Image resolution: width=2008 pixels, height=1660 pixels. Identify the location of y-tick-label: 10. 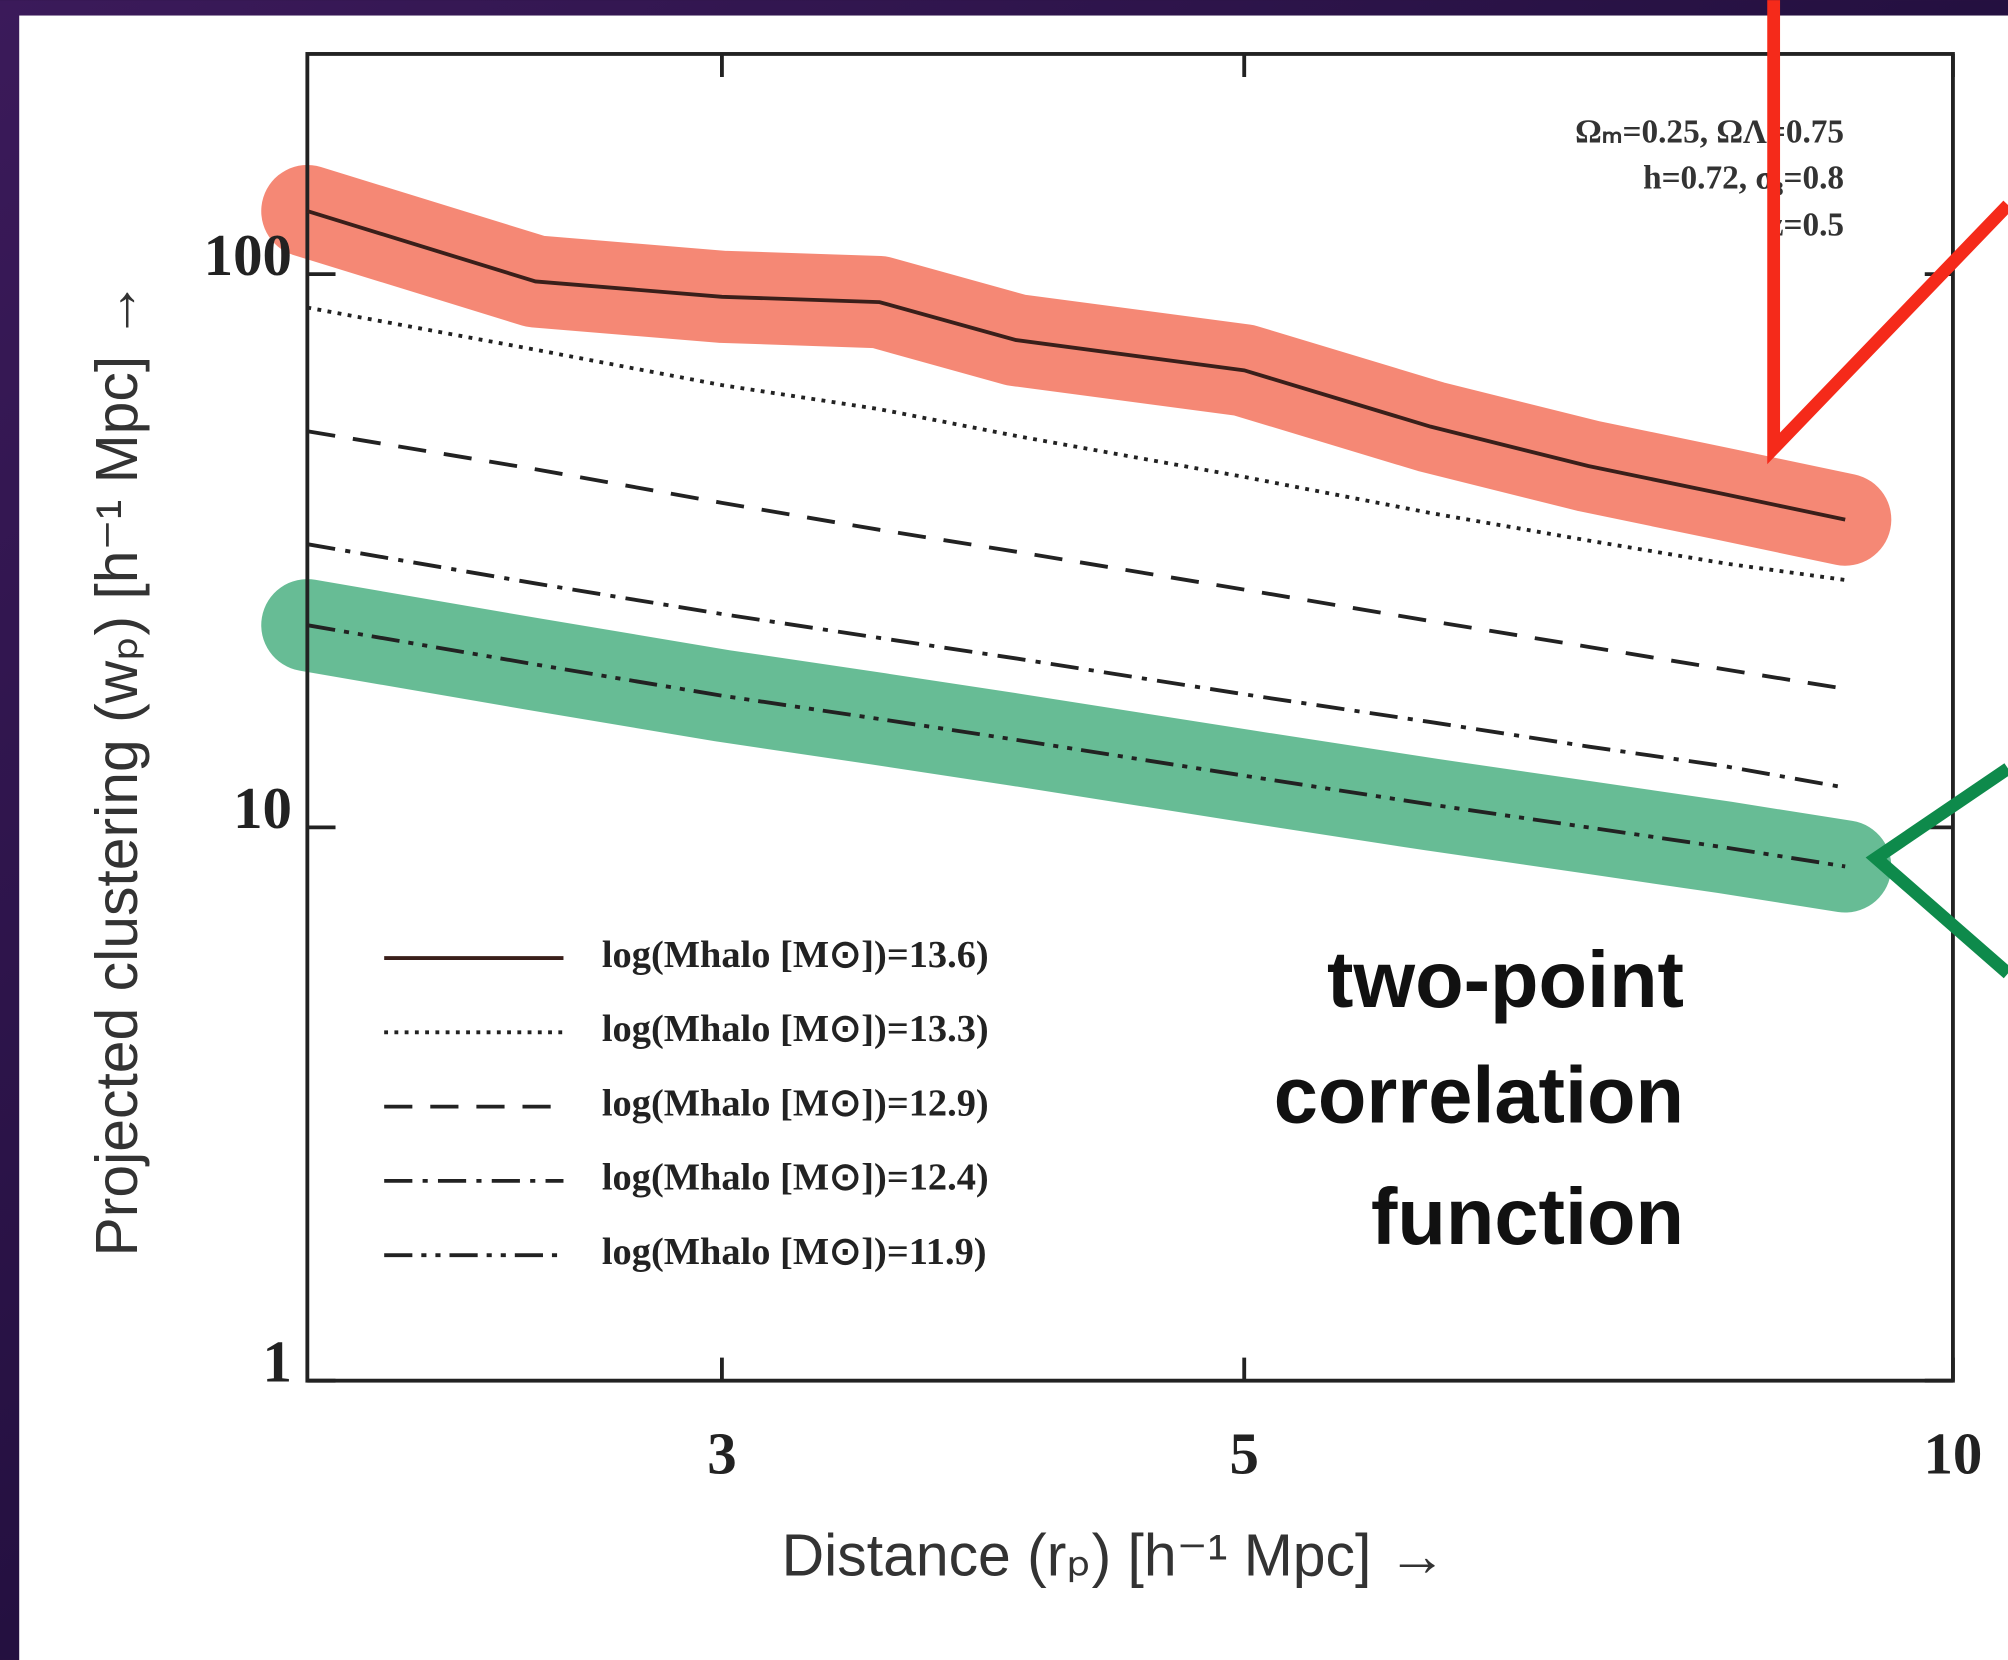
(262, 808).